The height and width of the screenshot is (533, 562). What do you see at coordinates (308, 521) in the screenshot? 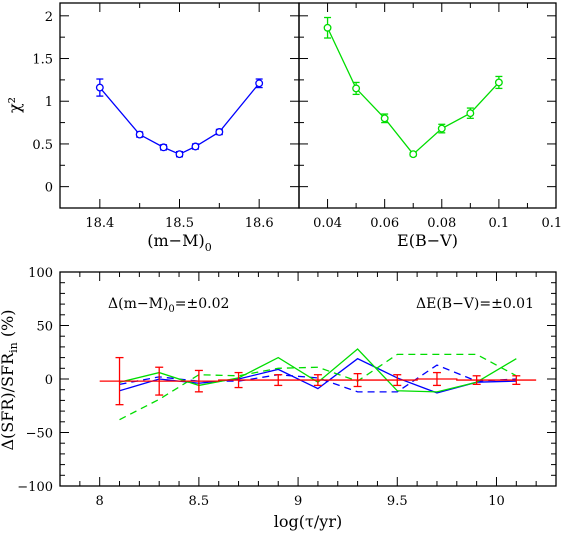
I see `x-axis-label: log(τ/yr)` at bounding box center [308, 521].